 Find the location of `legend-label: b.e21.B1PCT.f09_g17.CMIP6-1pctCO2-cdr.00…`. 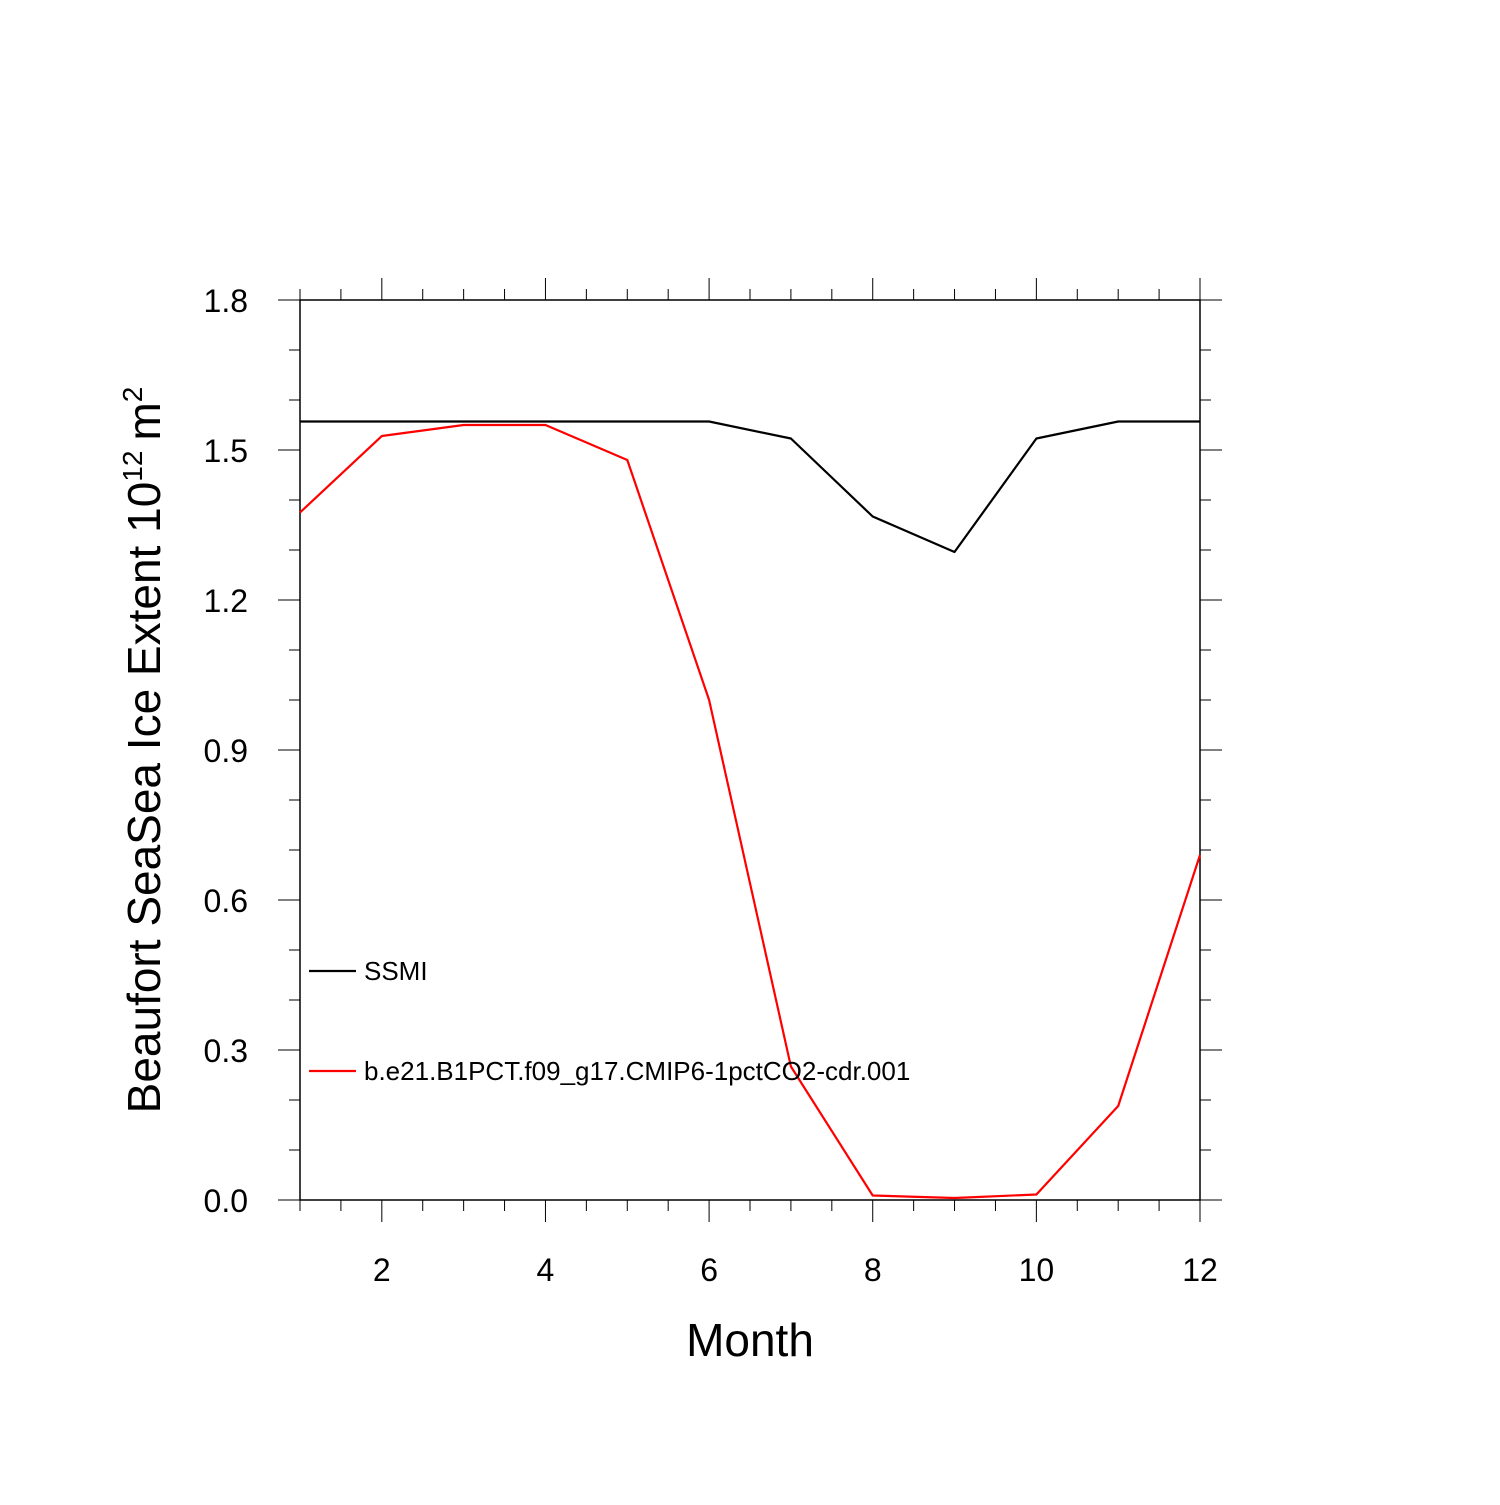

legend-label: b.e21.B1PCT.f09_g17.CMIP6-1pctCO2-cdr.00… is located at coordinates (637, 1071).